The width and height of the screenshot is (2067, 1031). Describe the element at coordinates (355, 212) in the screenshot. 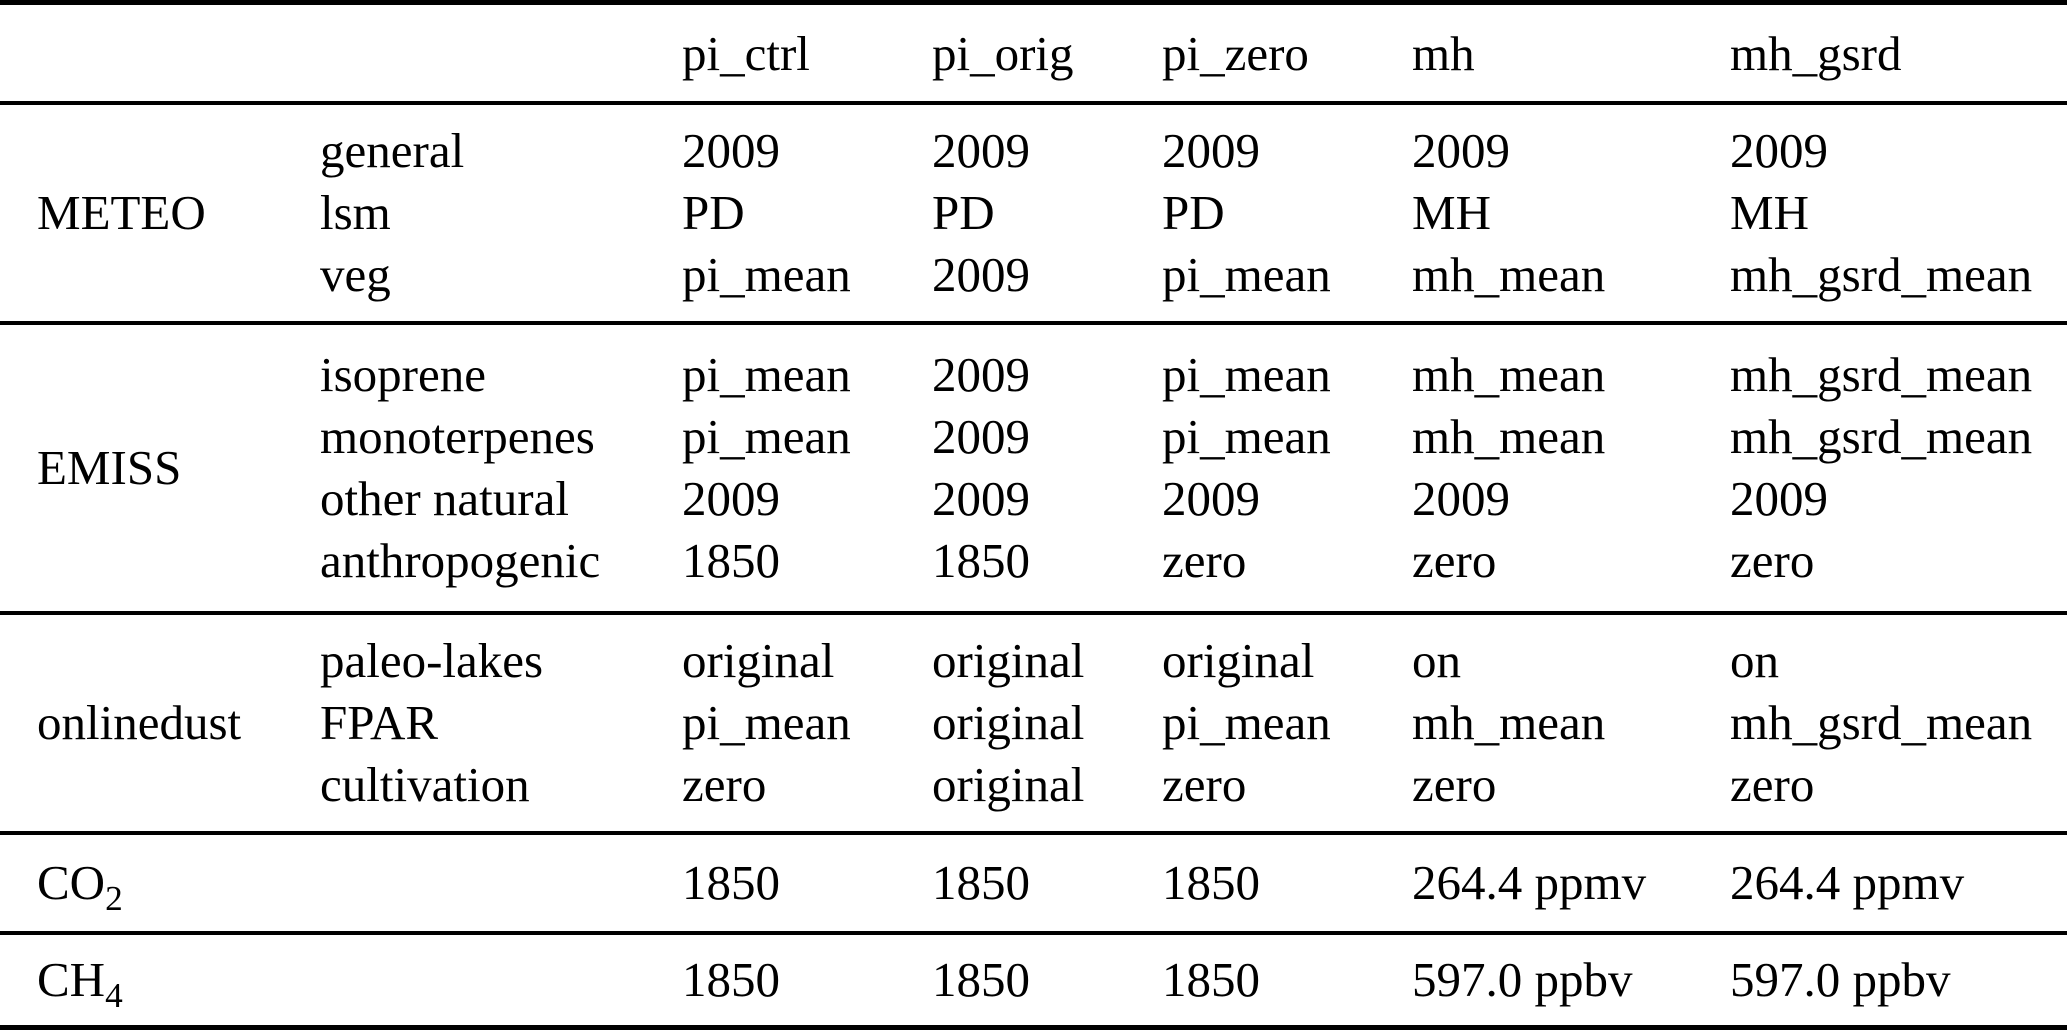

I see `param-label: lsm` at that location.